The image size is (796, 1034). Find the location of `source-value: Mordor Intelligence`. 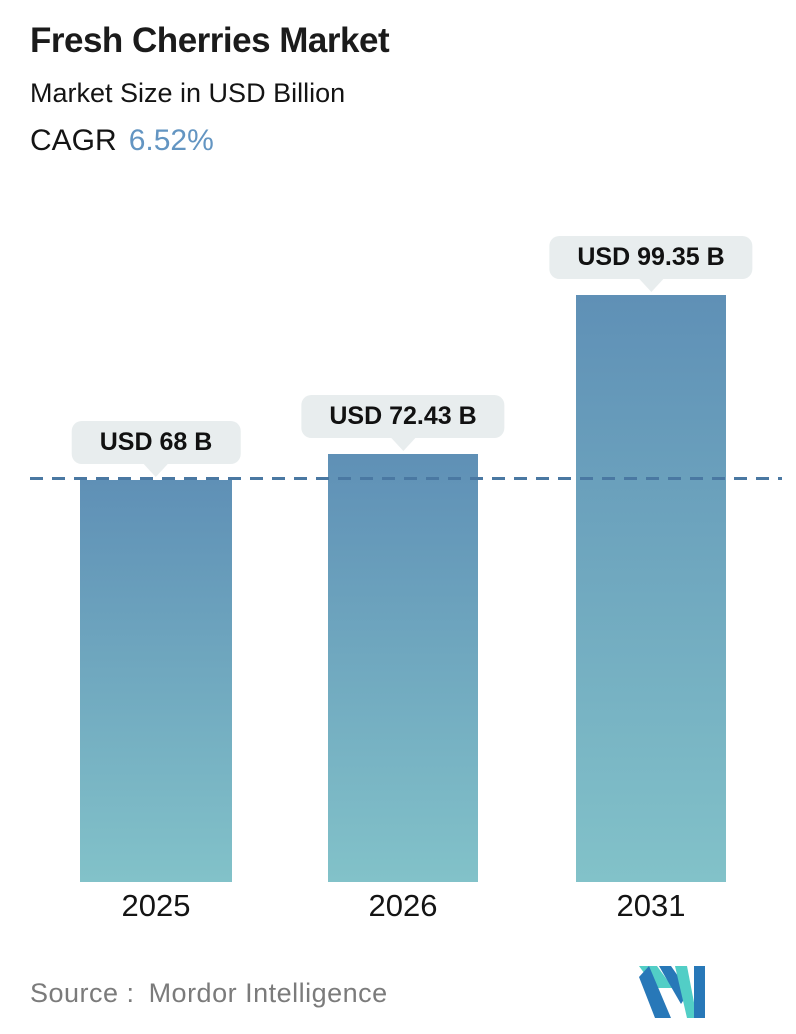

source-value: Mordor Intelligence is located at coordinates (268, 993).